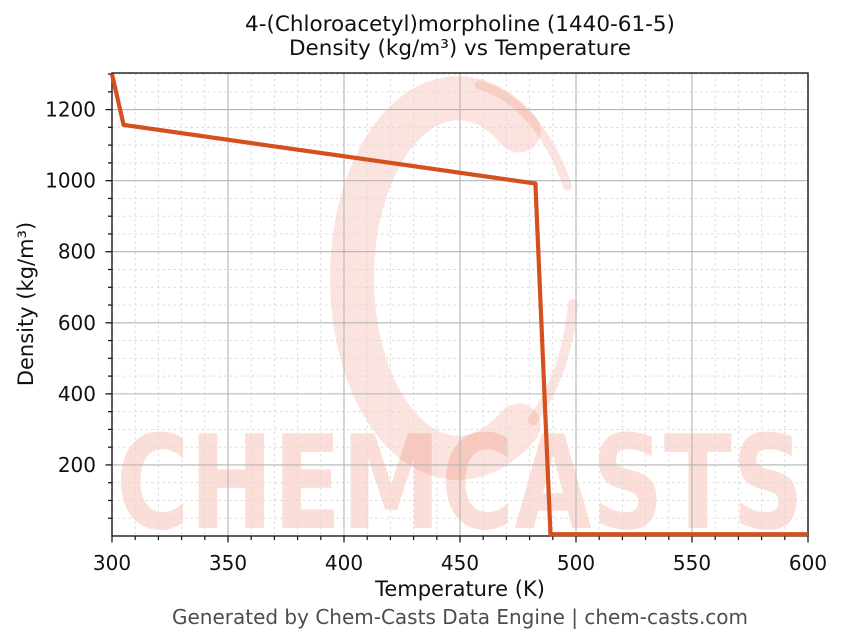  I want to click on x-tick-label: 450, so click(460, 563).